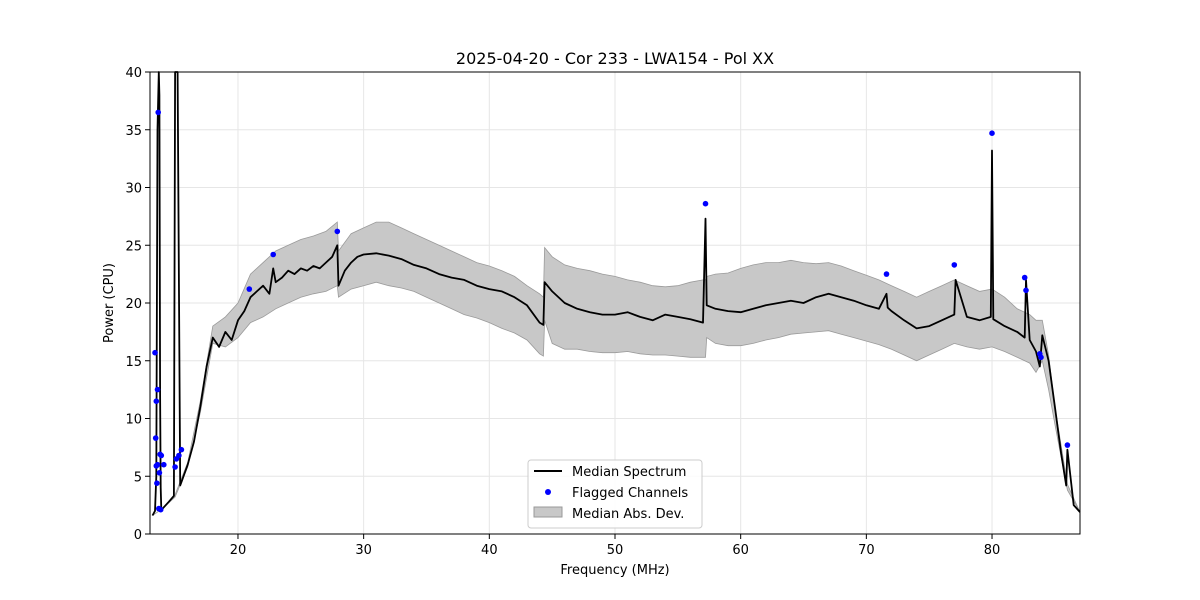 The image size is (1200, 600). What do you see at coordinates (109, 303) in the screenshot?
I see `y-axis-label: Power (CPU)` at bounding box center [109, 303].